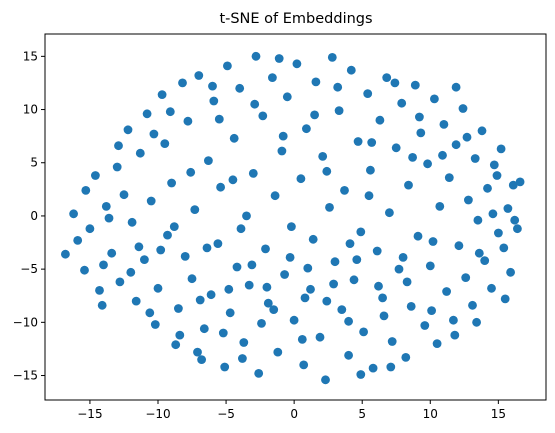  What do you see at coordinates (29, 269) in the screenshot?
I see `y-tick-label: −5` at bounding box center [29, 269].